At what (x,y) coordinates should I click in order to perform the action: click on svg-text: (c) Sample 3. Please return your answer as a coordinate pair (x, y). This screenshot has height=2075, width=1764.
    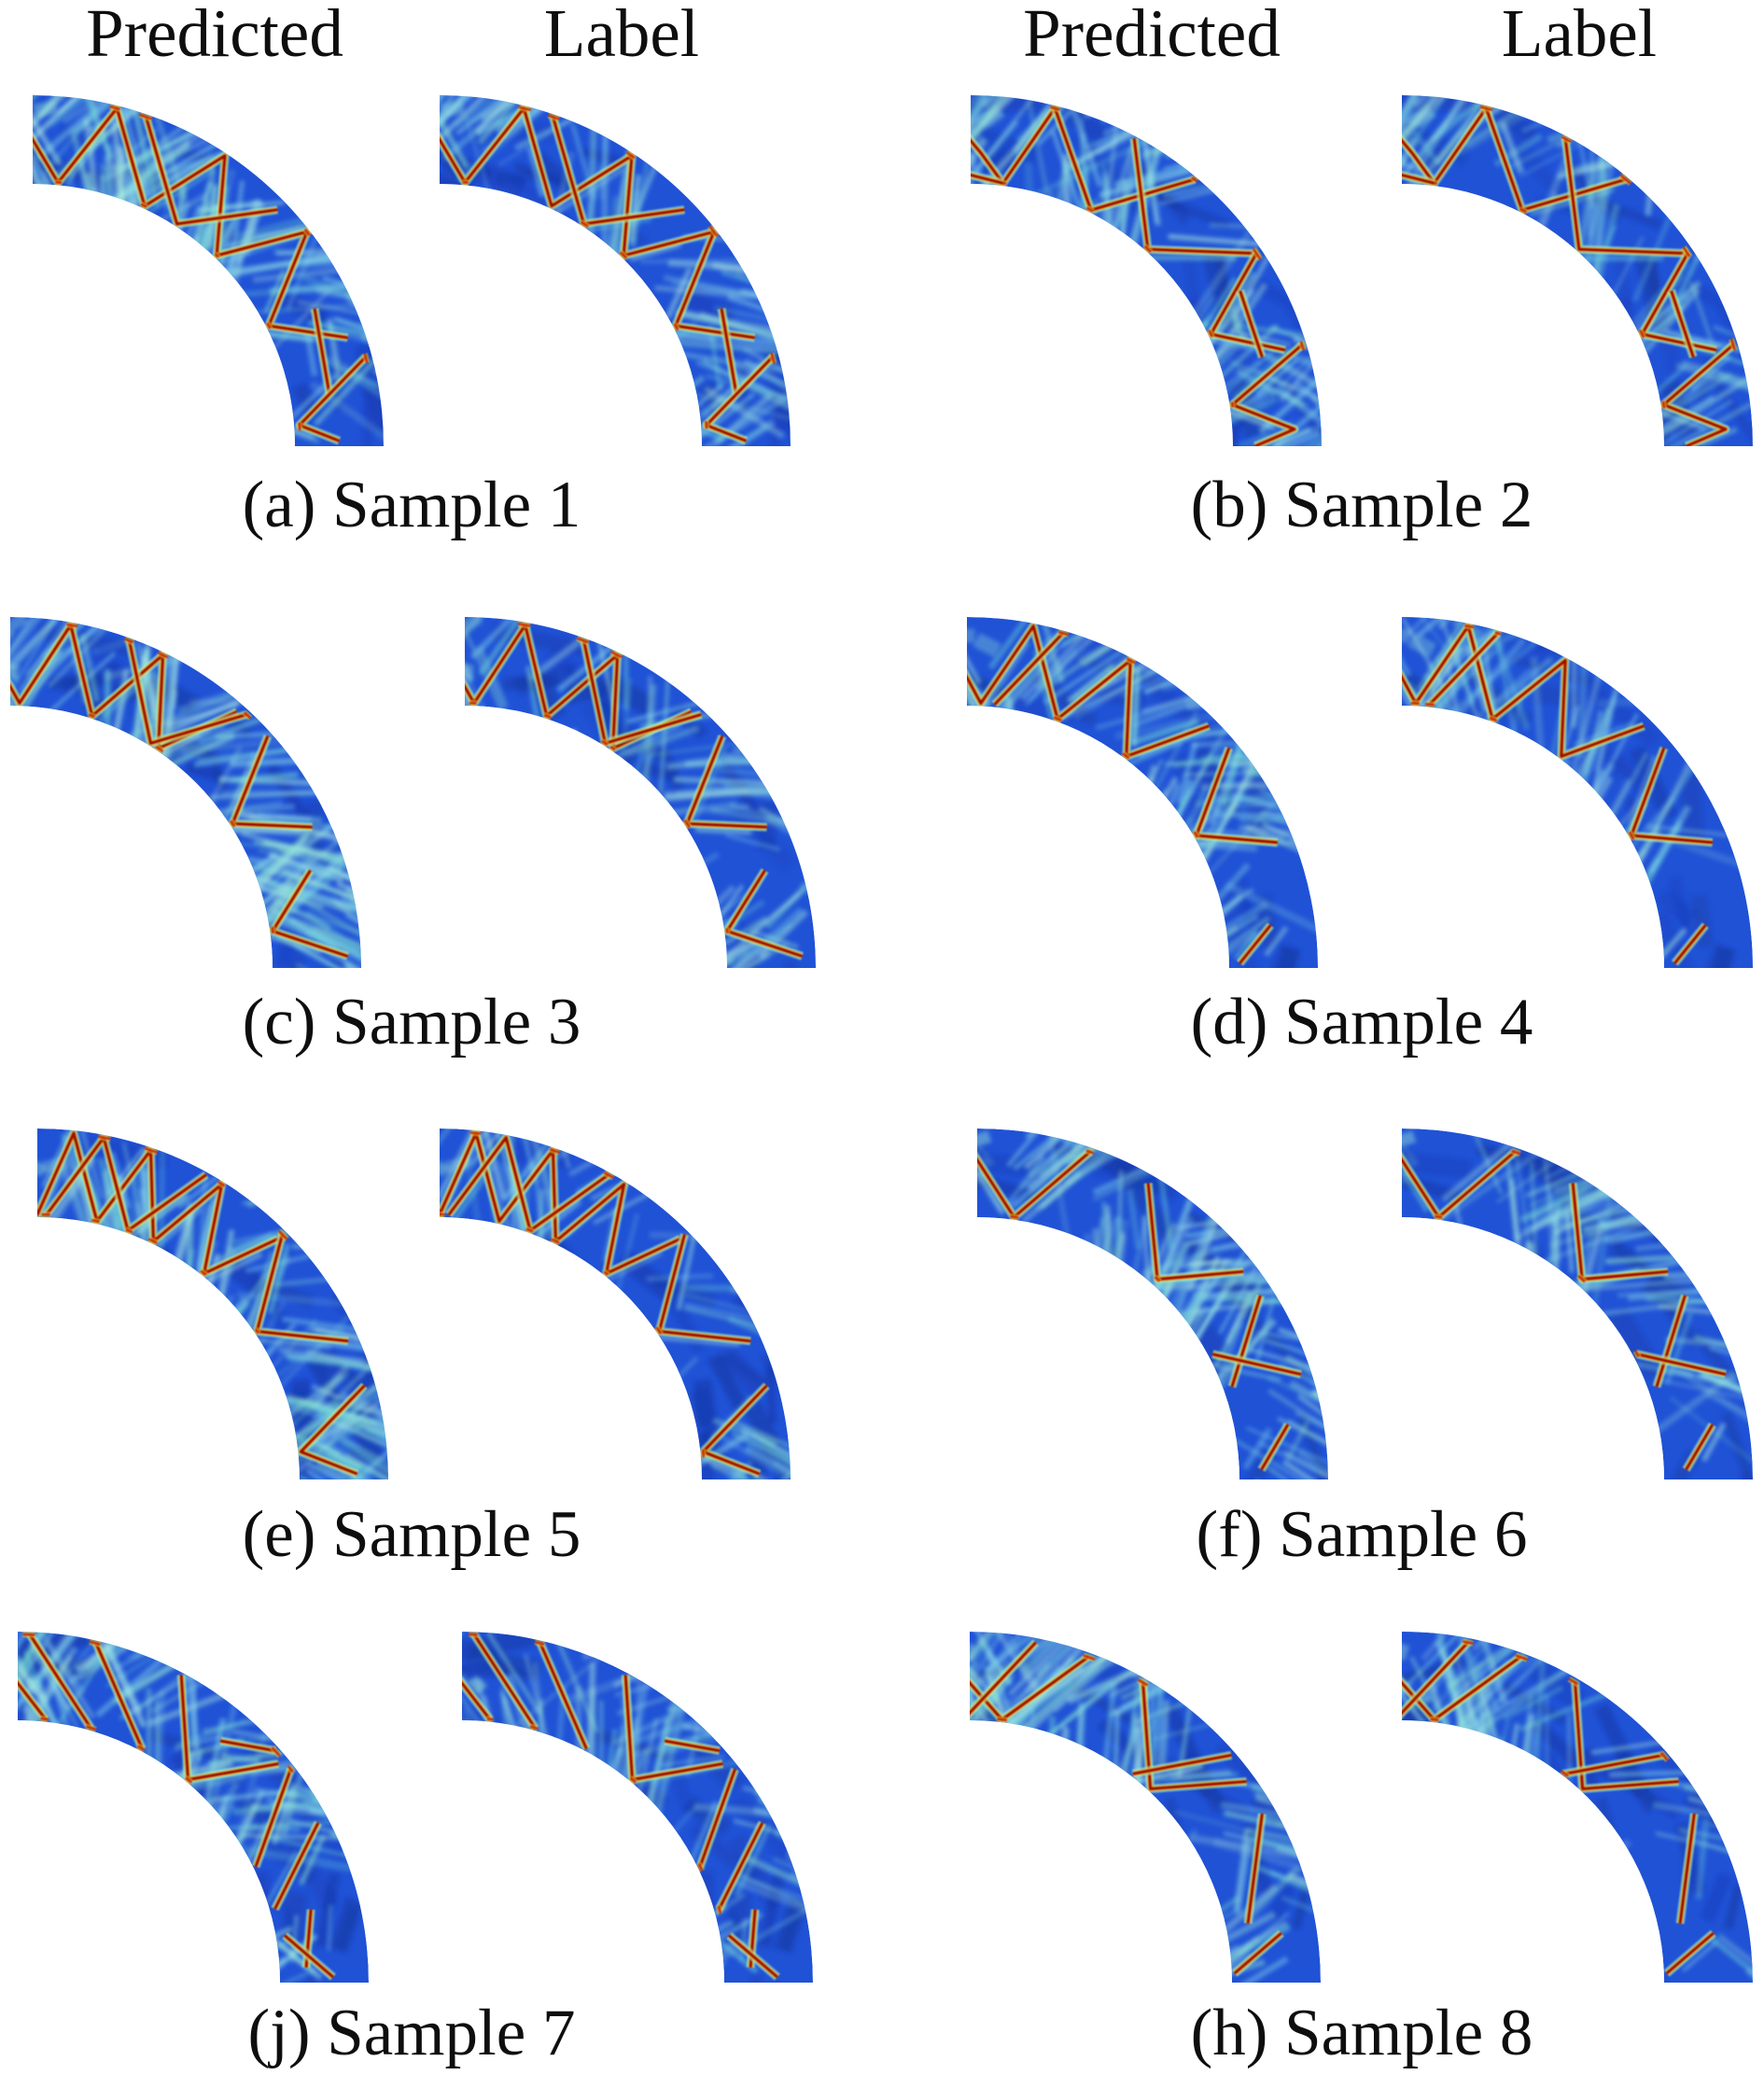
    Looking at the image, I should click on (412, 1022).